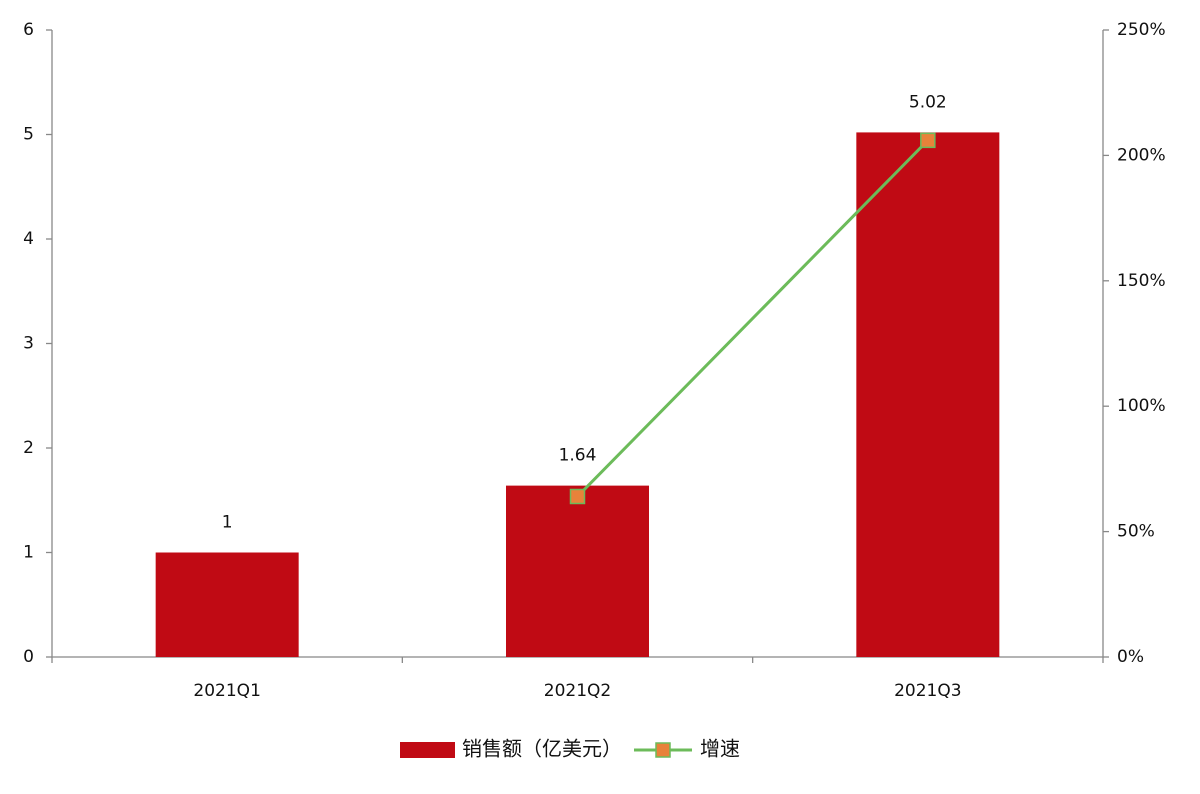 This screenshot has width=1200, height=794. Describe the element at coordinates (1130, 657) in the screenshot. I see `y2-tick-label: 0%` at that location.